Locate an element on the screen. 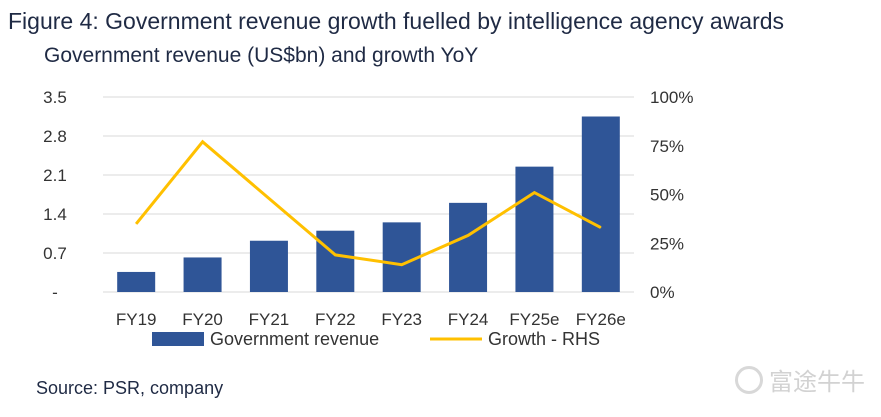 The image size is (881, 417). right-axis-ticks: 0% 25% 50% 75% 100% is located at coordinates (671, 195).